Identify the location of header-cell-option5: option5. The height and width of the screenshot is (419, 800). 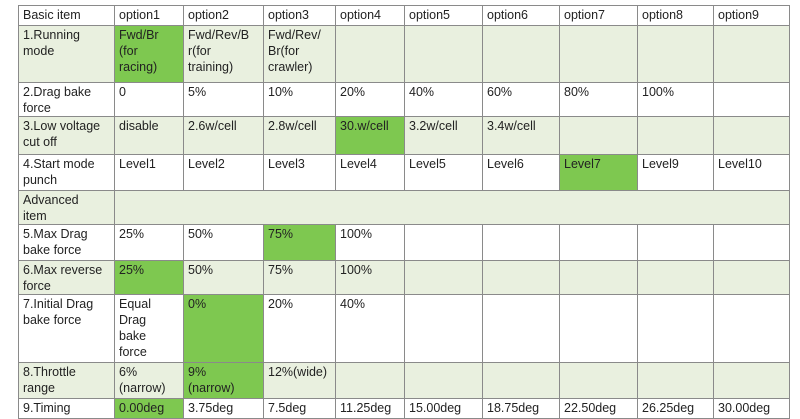
(444, 16).